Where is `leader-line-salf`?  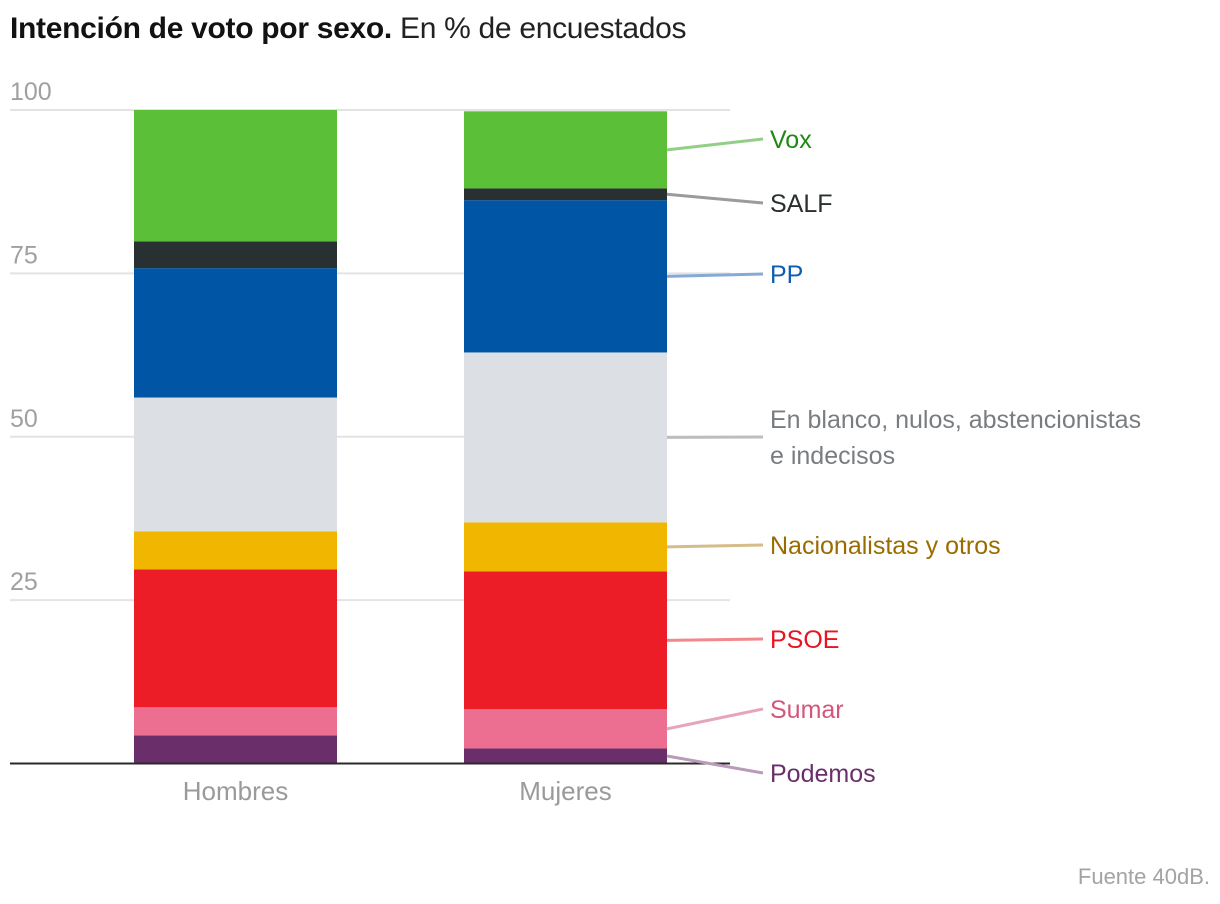
leader-line-salf is located at coordinates (715, 198).